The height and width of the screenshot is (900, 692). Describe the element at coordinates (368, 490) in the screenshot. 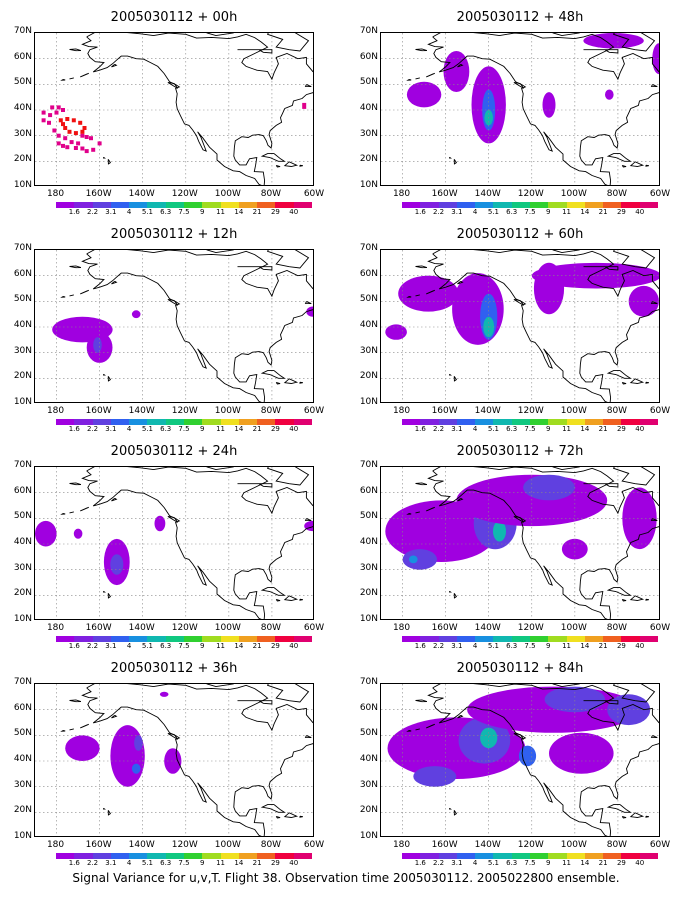

I see `lat-tick-label: 60N` at that location.